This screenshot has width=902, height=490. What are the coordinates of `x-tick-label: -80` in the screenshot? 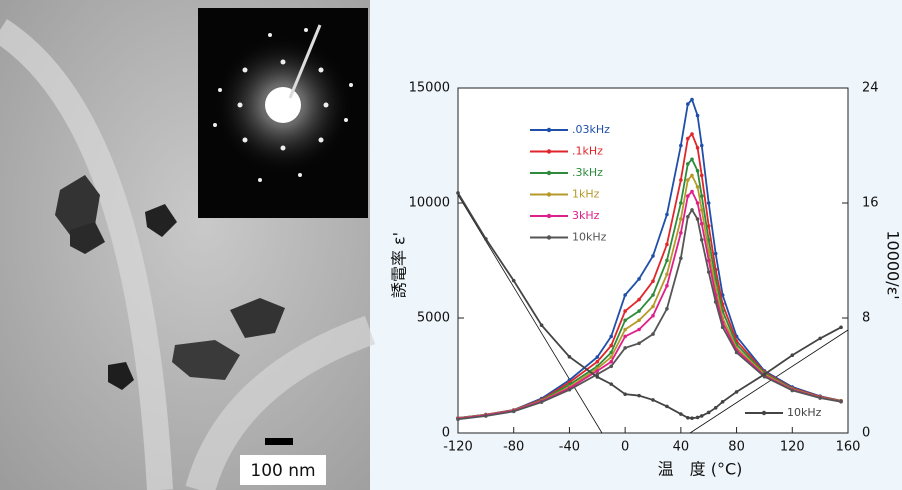 It's located at (513, 447).